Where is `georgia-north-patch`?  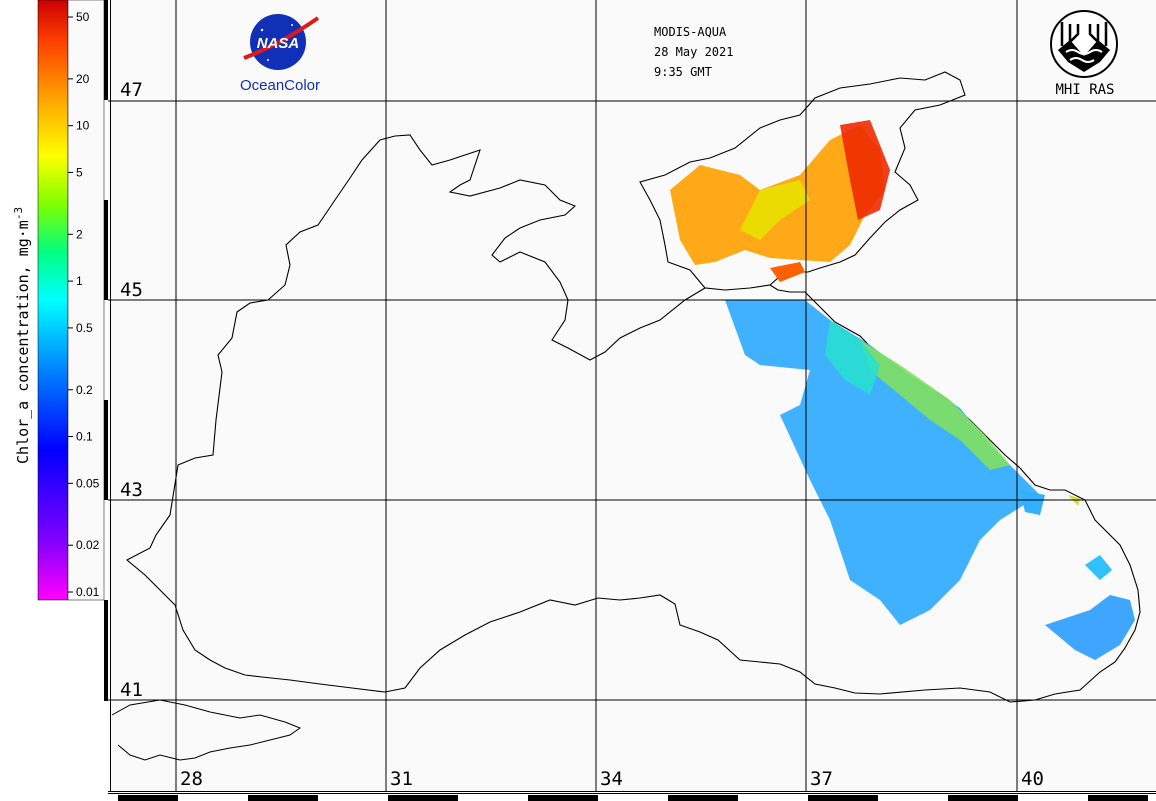
georgia-north-patch is located at coordinates (1098, 567).